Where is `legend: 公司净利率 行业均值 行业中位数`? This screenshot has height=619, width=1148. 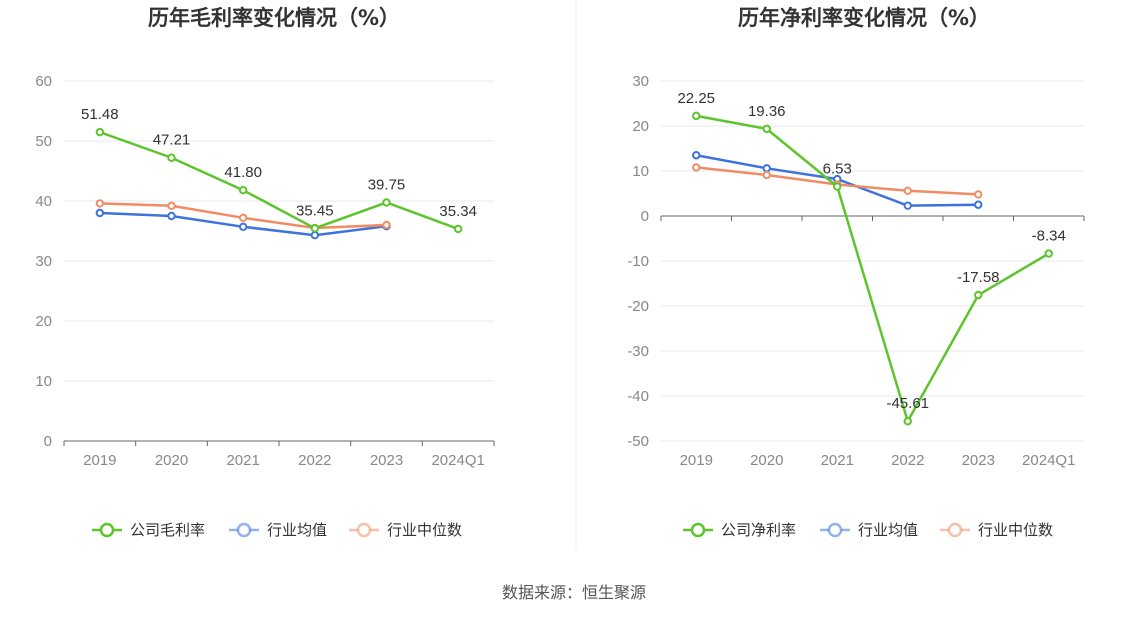
legend: 公司净利率 行业均值 行业中位数 is located at coordinates (868, 530).